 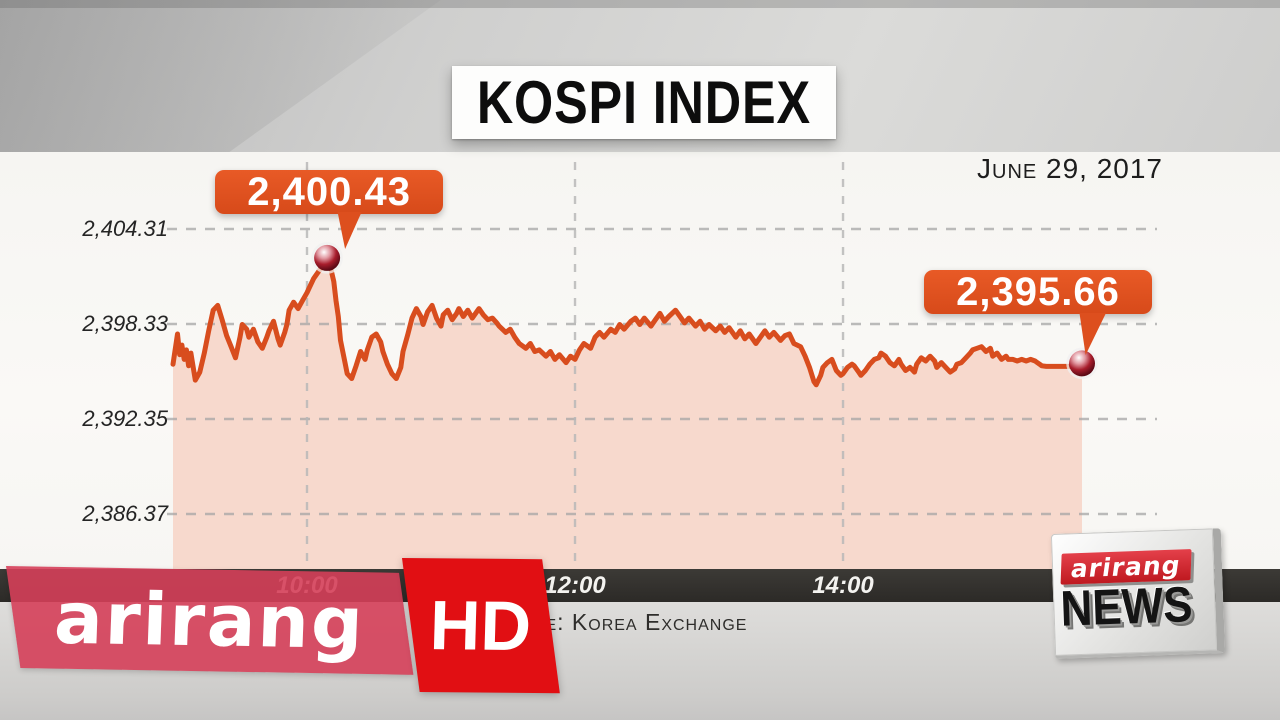 I want to click on x-axis-label: 14:00, so click(x=843, y=585).